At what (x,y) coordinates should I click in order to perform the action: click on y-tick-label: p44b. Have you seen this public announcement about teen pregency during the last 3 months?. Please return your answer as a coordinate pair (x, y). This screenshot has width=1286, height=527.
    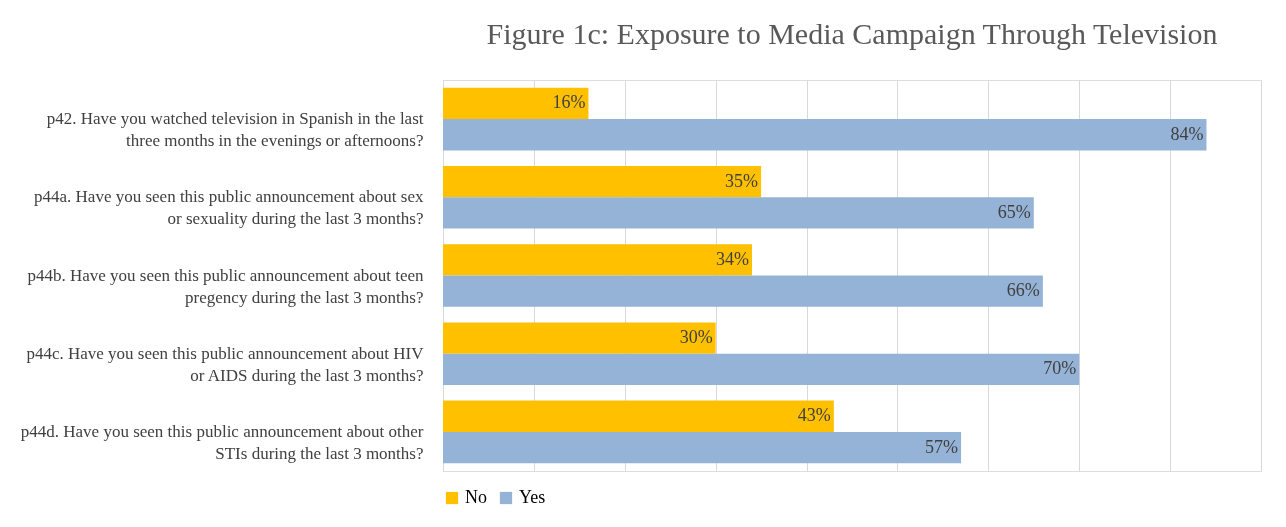
    Looking at the image, I should click on (225, 286).